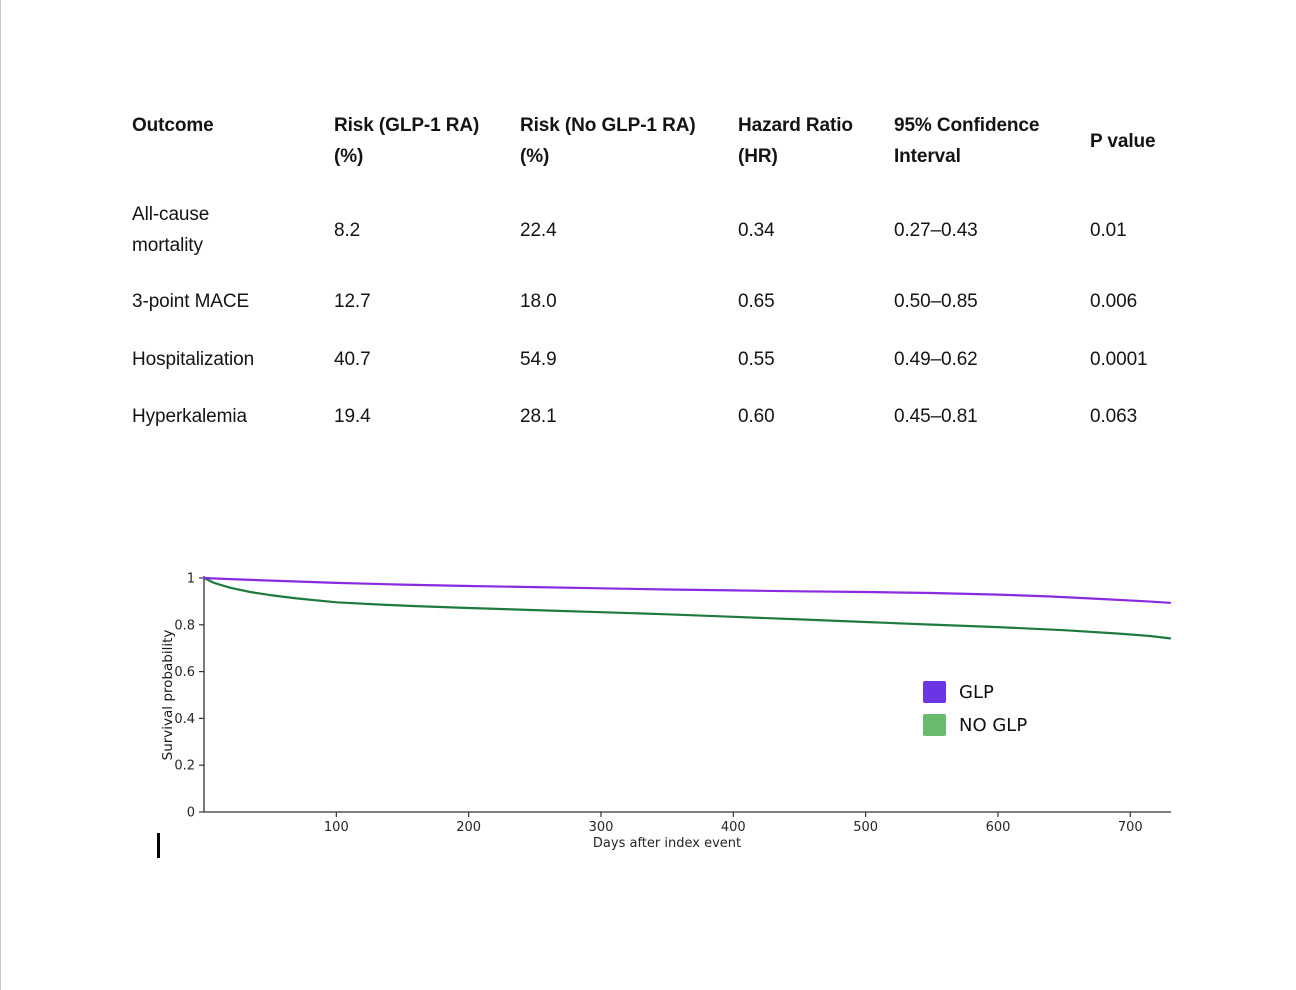 Image resolution: width=1296 pixels, height=990 pixels. Describe the element at coordinates (189, 416) in the screenshot. I see `cell-outcome: Hyperkalemia` at that location.